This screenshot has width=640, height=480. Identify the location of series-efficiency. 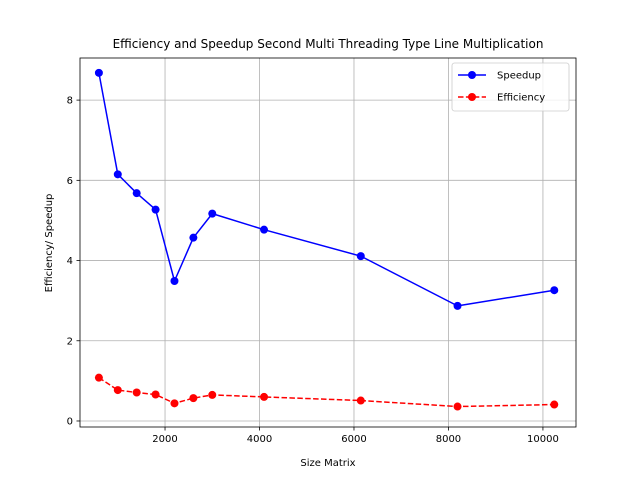
(326, 392).